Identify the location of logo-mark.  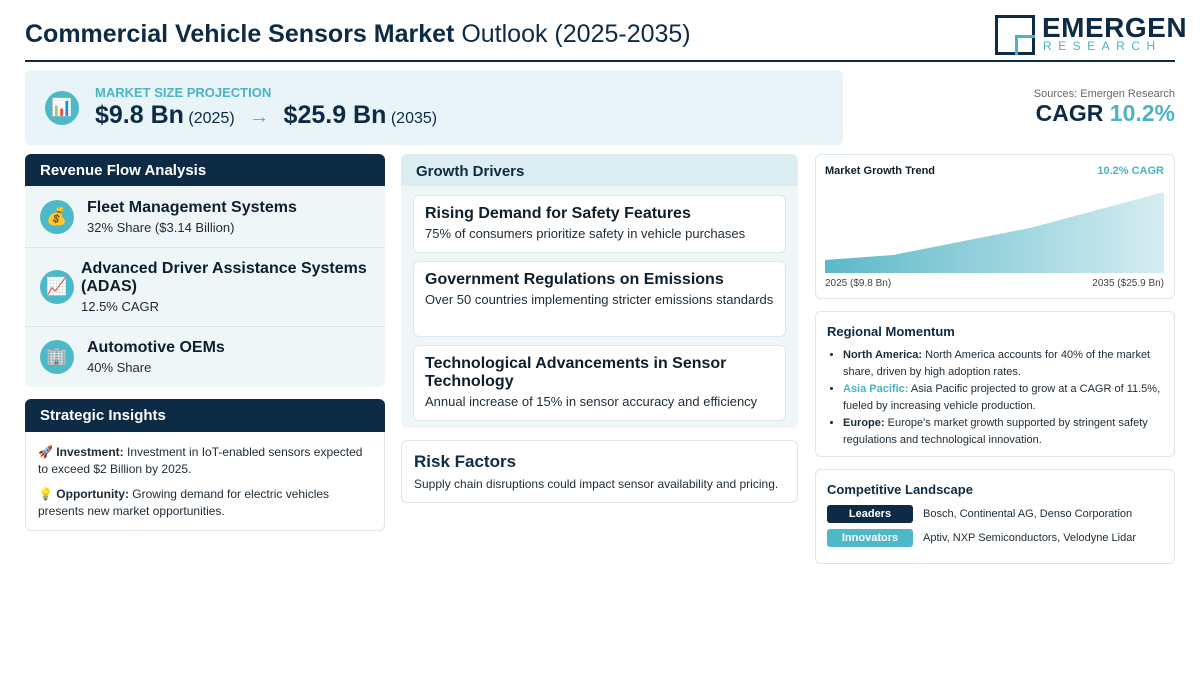
(1015, 35).